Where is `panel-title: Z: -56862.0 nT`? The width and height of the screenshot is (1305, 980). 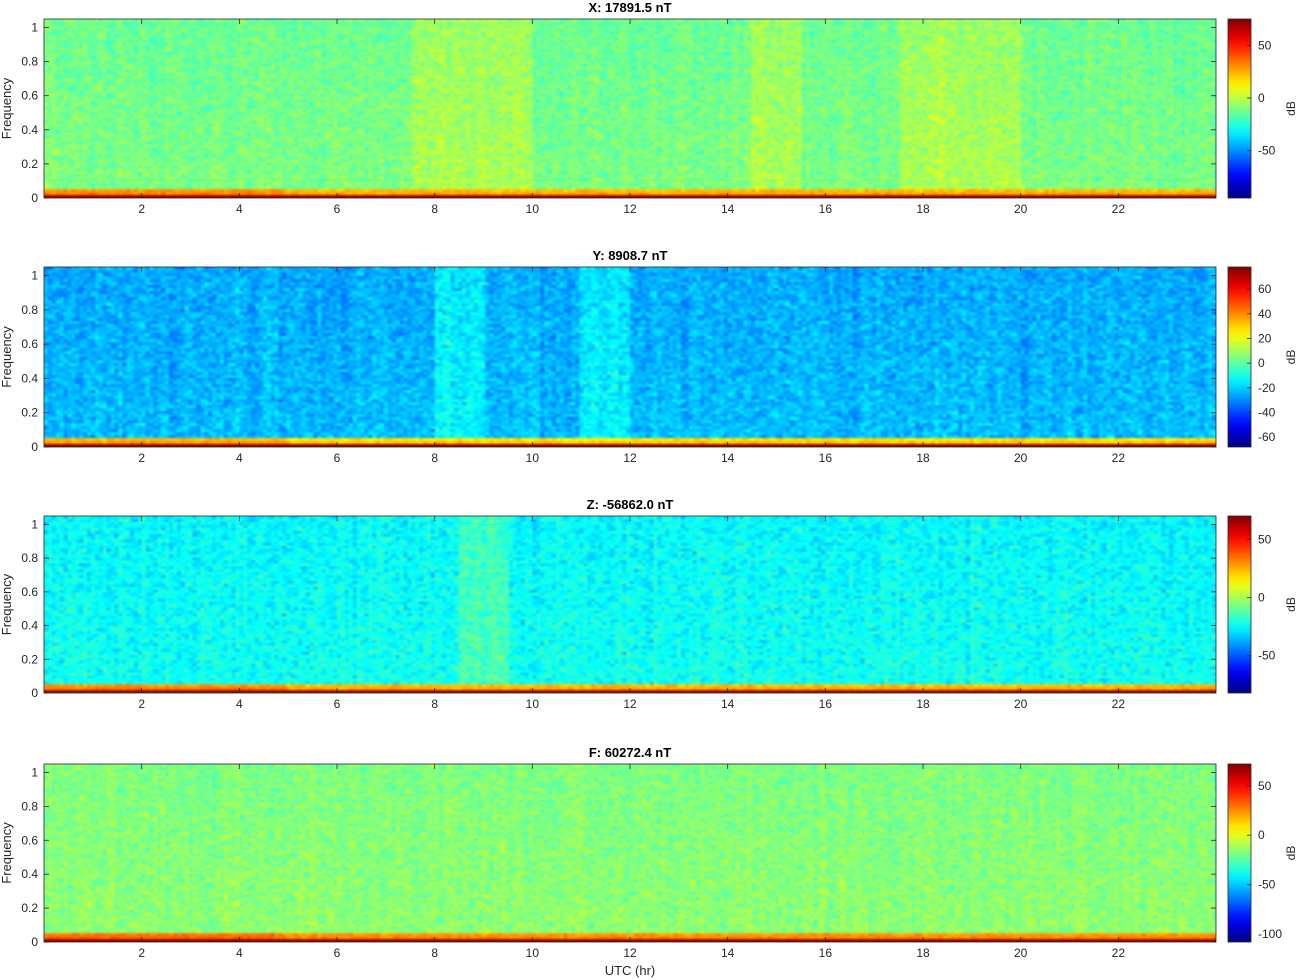 panel-title: Z: -56862.0 nT is located at coordinates (630, 504).